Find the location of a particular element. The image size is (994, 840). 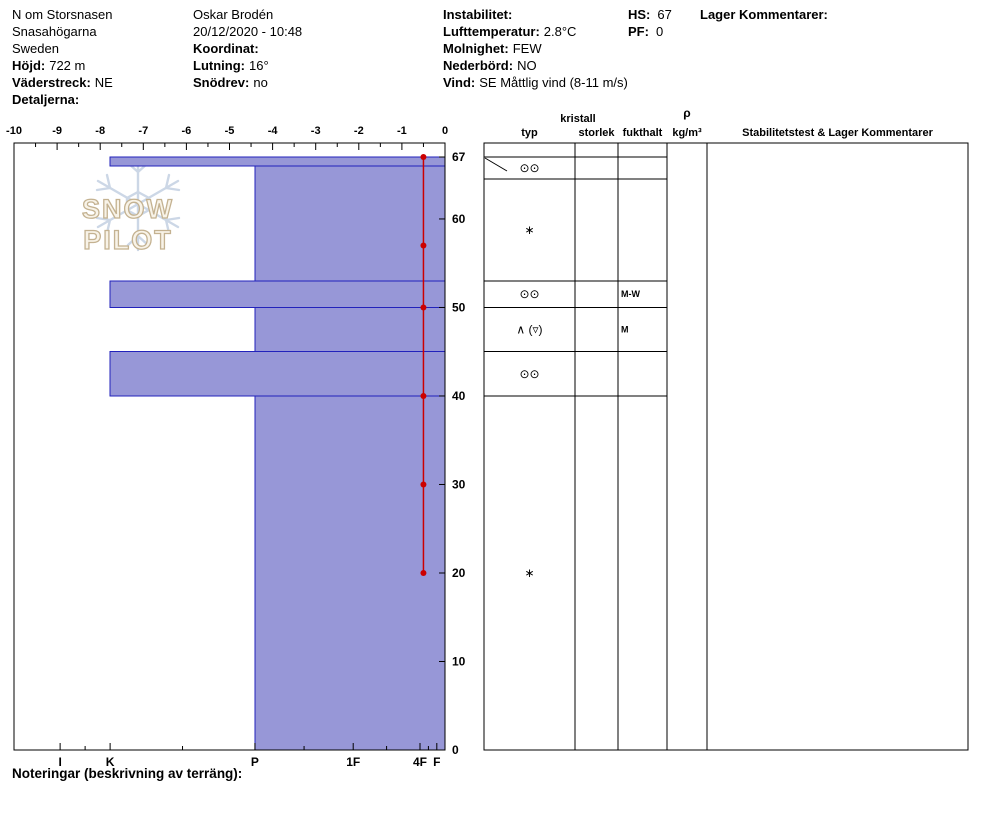

air-temp-label: Lufttemperatur: is located at coordinates (491, 31).